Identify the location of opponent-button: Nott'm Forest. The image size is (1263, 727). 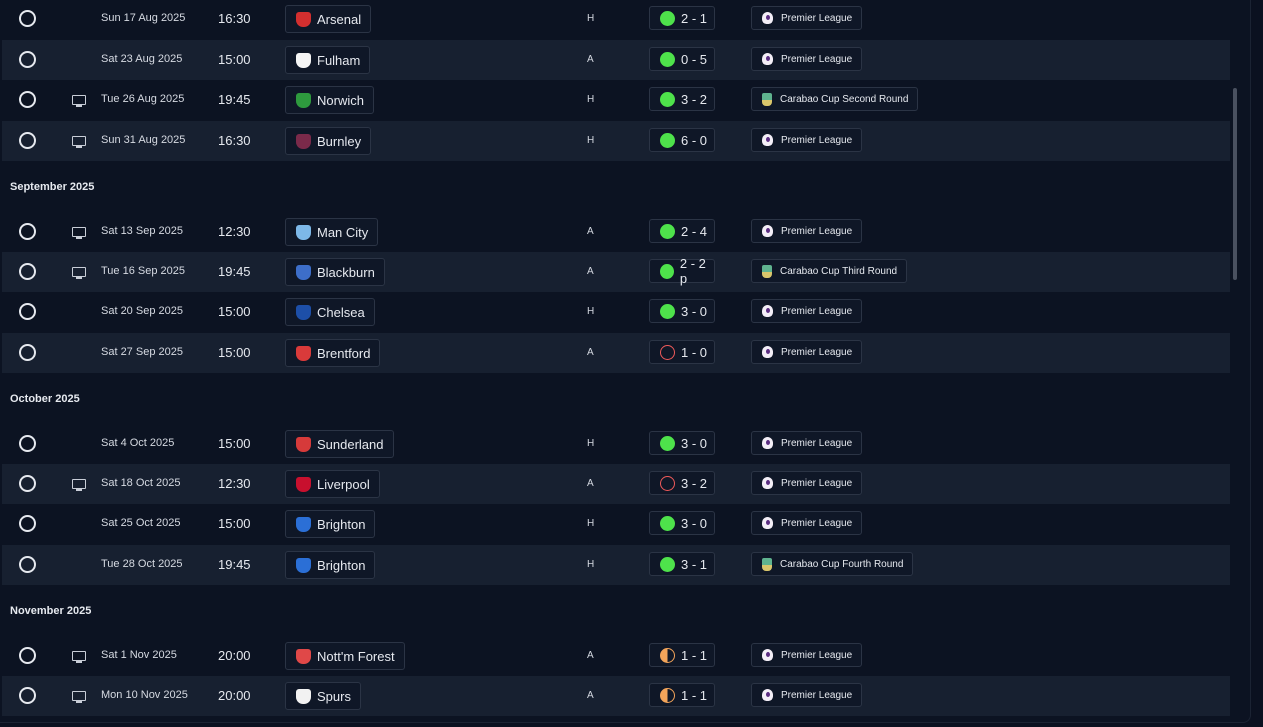
(345, 656).